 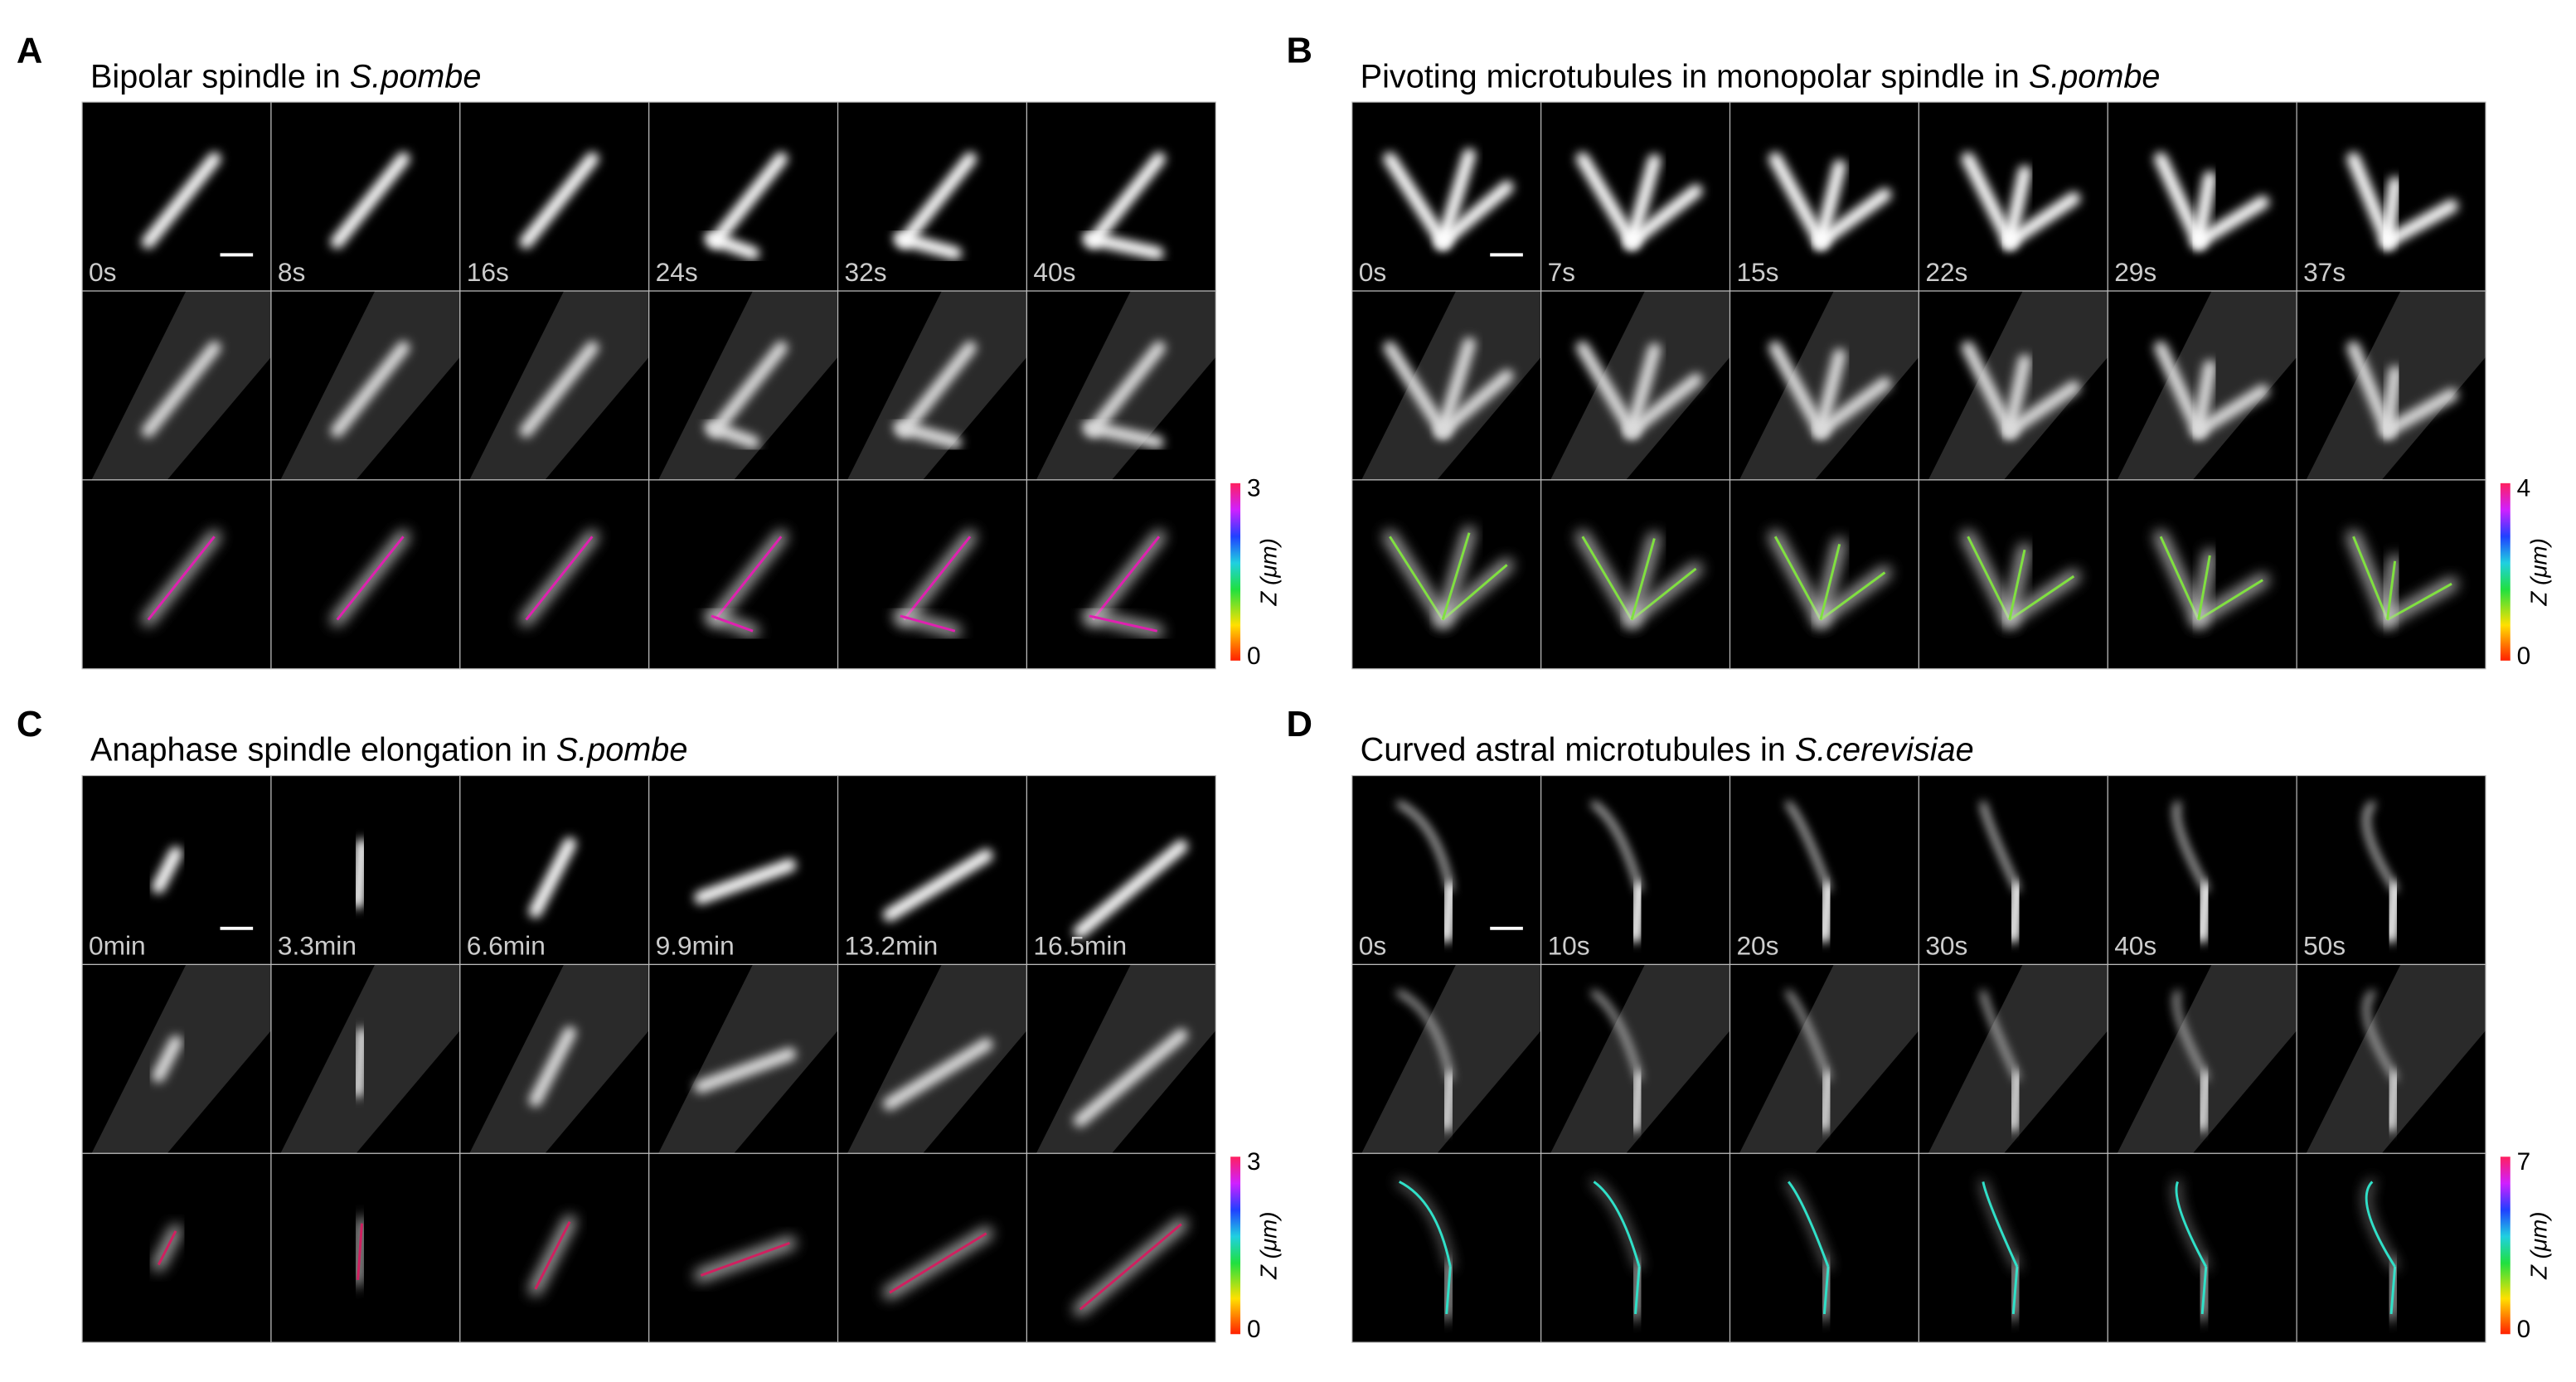 I want to click on time-label: 32s, so click(x=865, y=272).